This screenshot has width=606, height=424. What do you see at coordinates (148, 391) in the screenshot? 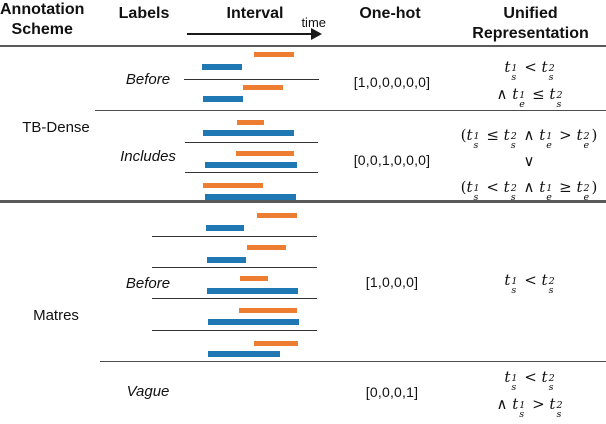
I see `relation-label-vague: Vague` at bounding box center [148, 391].